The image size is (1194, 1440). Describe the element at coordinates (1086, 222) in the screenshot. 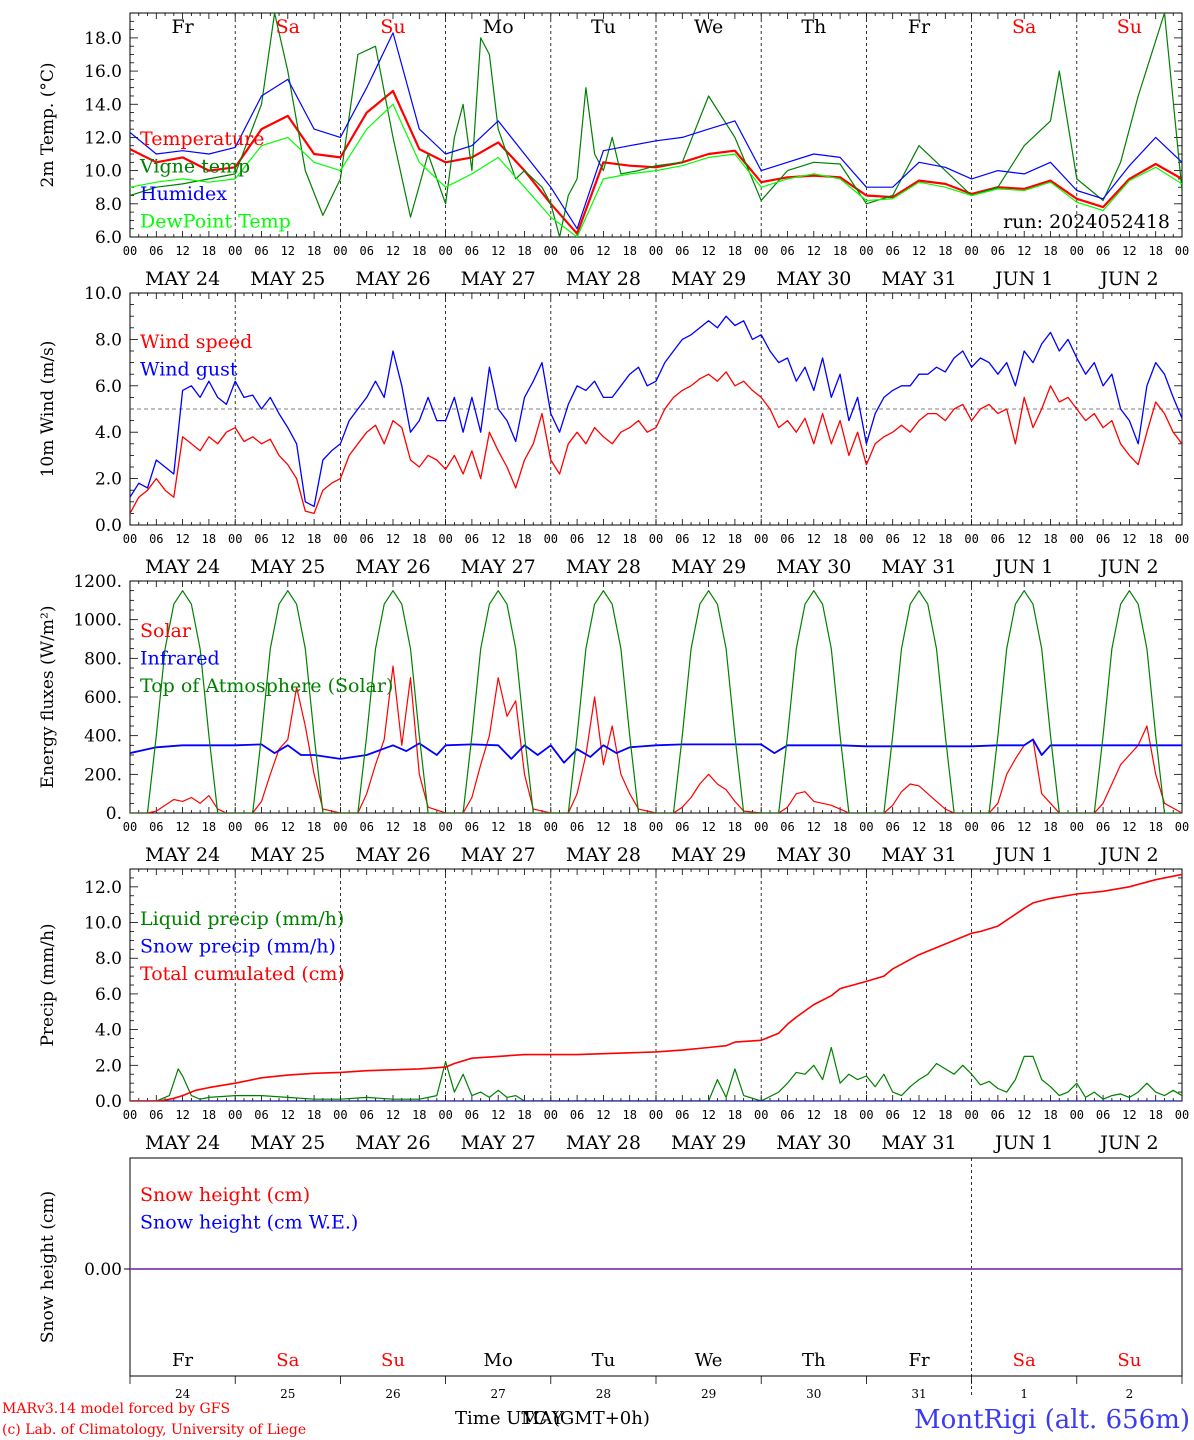

I see `run-label: run: 2024052418` at that location.